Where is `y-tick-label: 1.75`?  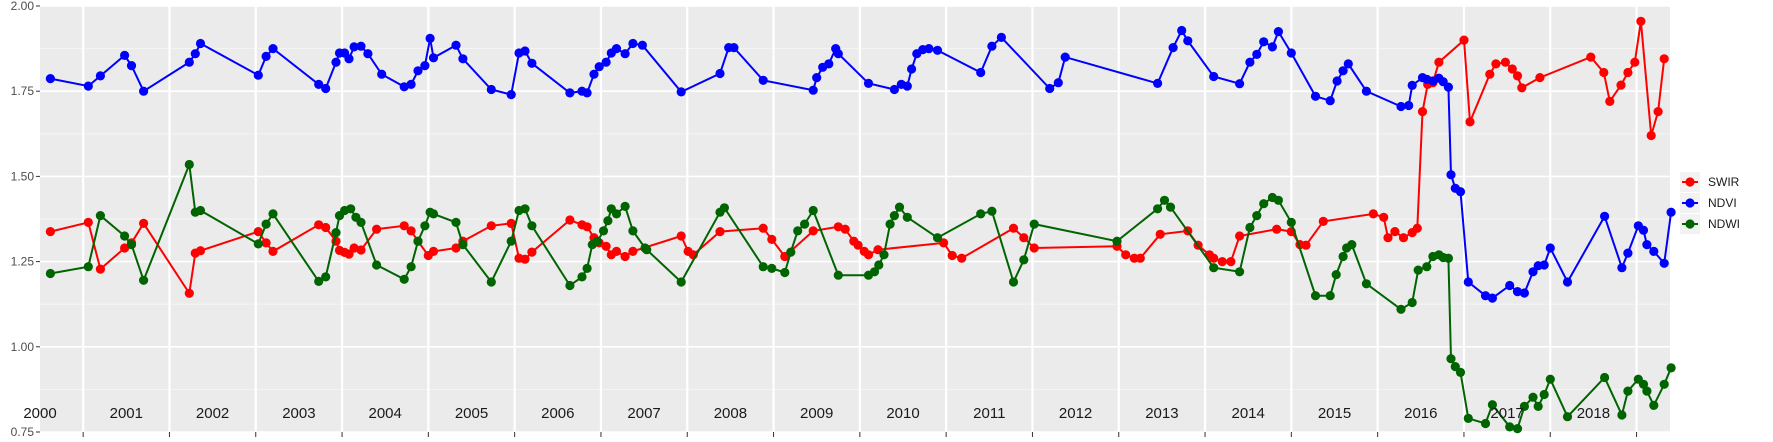 y-tick-label: 1.75 is located at coordinates (23, 91).